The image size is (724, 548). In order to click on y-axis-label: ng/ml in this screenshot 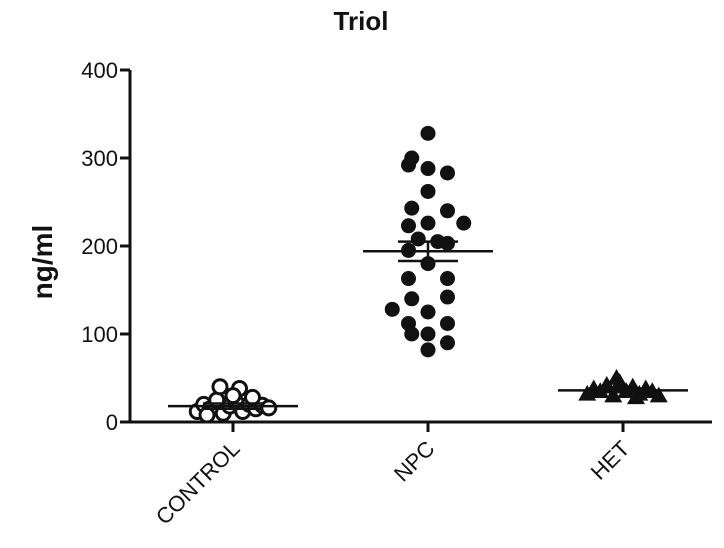, I will do `click(42, 262)`.